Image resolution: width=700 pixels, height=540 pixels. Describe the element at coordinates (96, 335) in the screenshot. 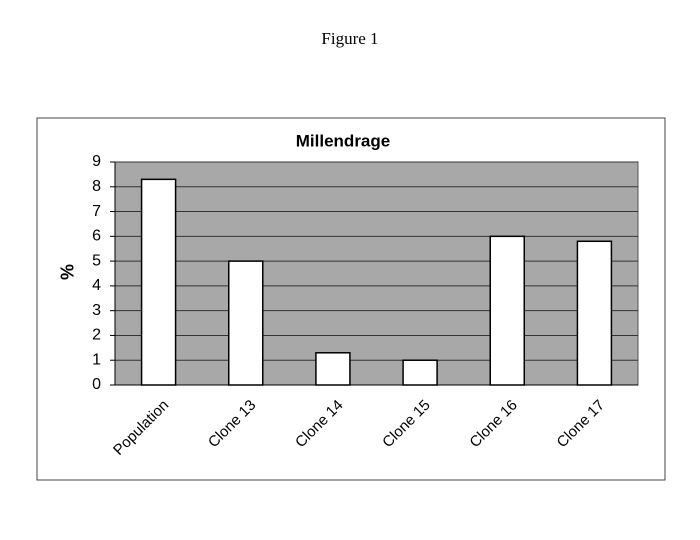

I see `y-tick-label: 2` at that location.